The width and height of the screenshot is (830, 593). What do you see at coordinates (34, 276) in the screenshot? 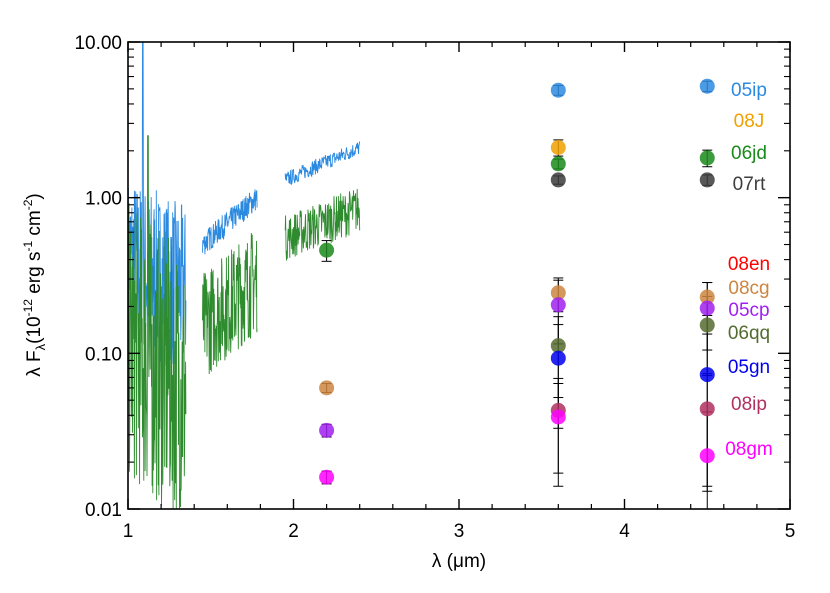
I see `y-axis-label-units-mid: erg s` at bounding box center [34, 276].